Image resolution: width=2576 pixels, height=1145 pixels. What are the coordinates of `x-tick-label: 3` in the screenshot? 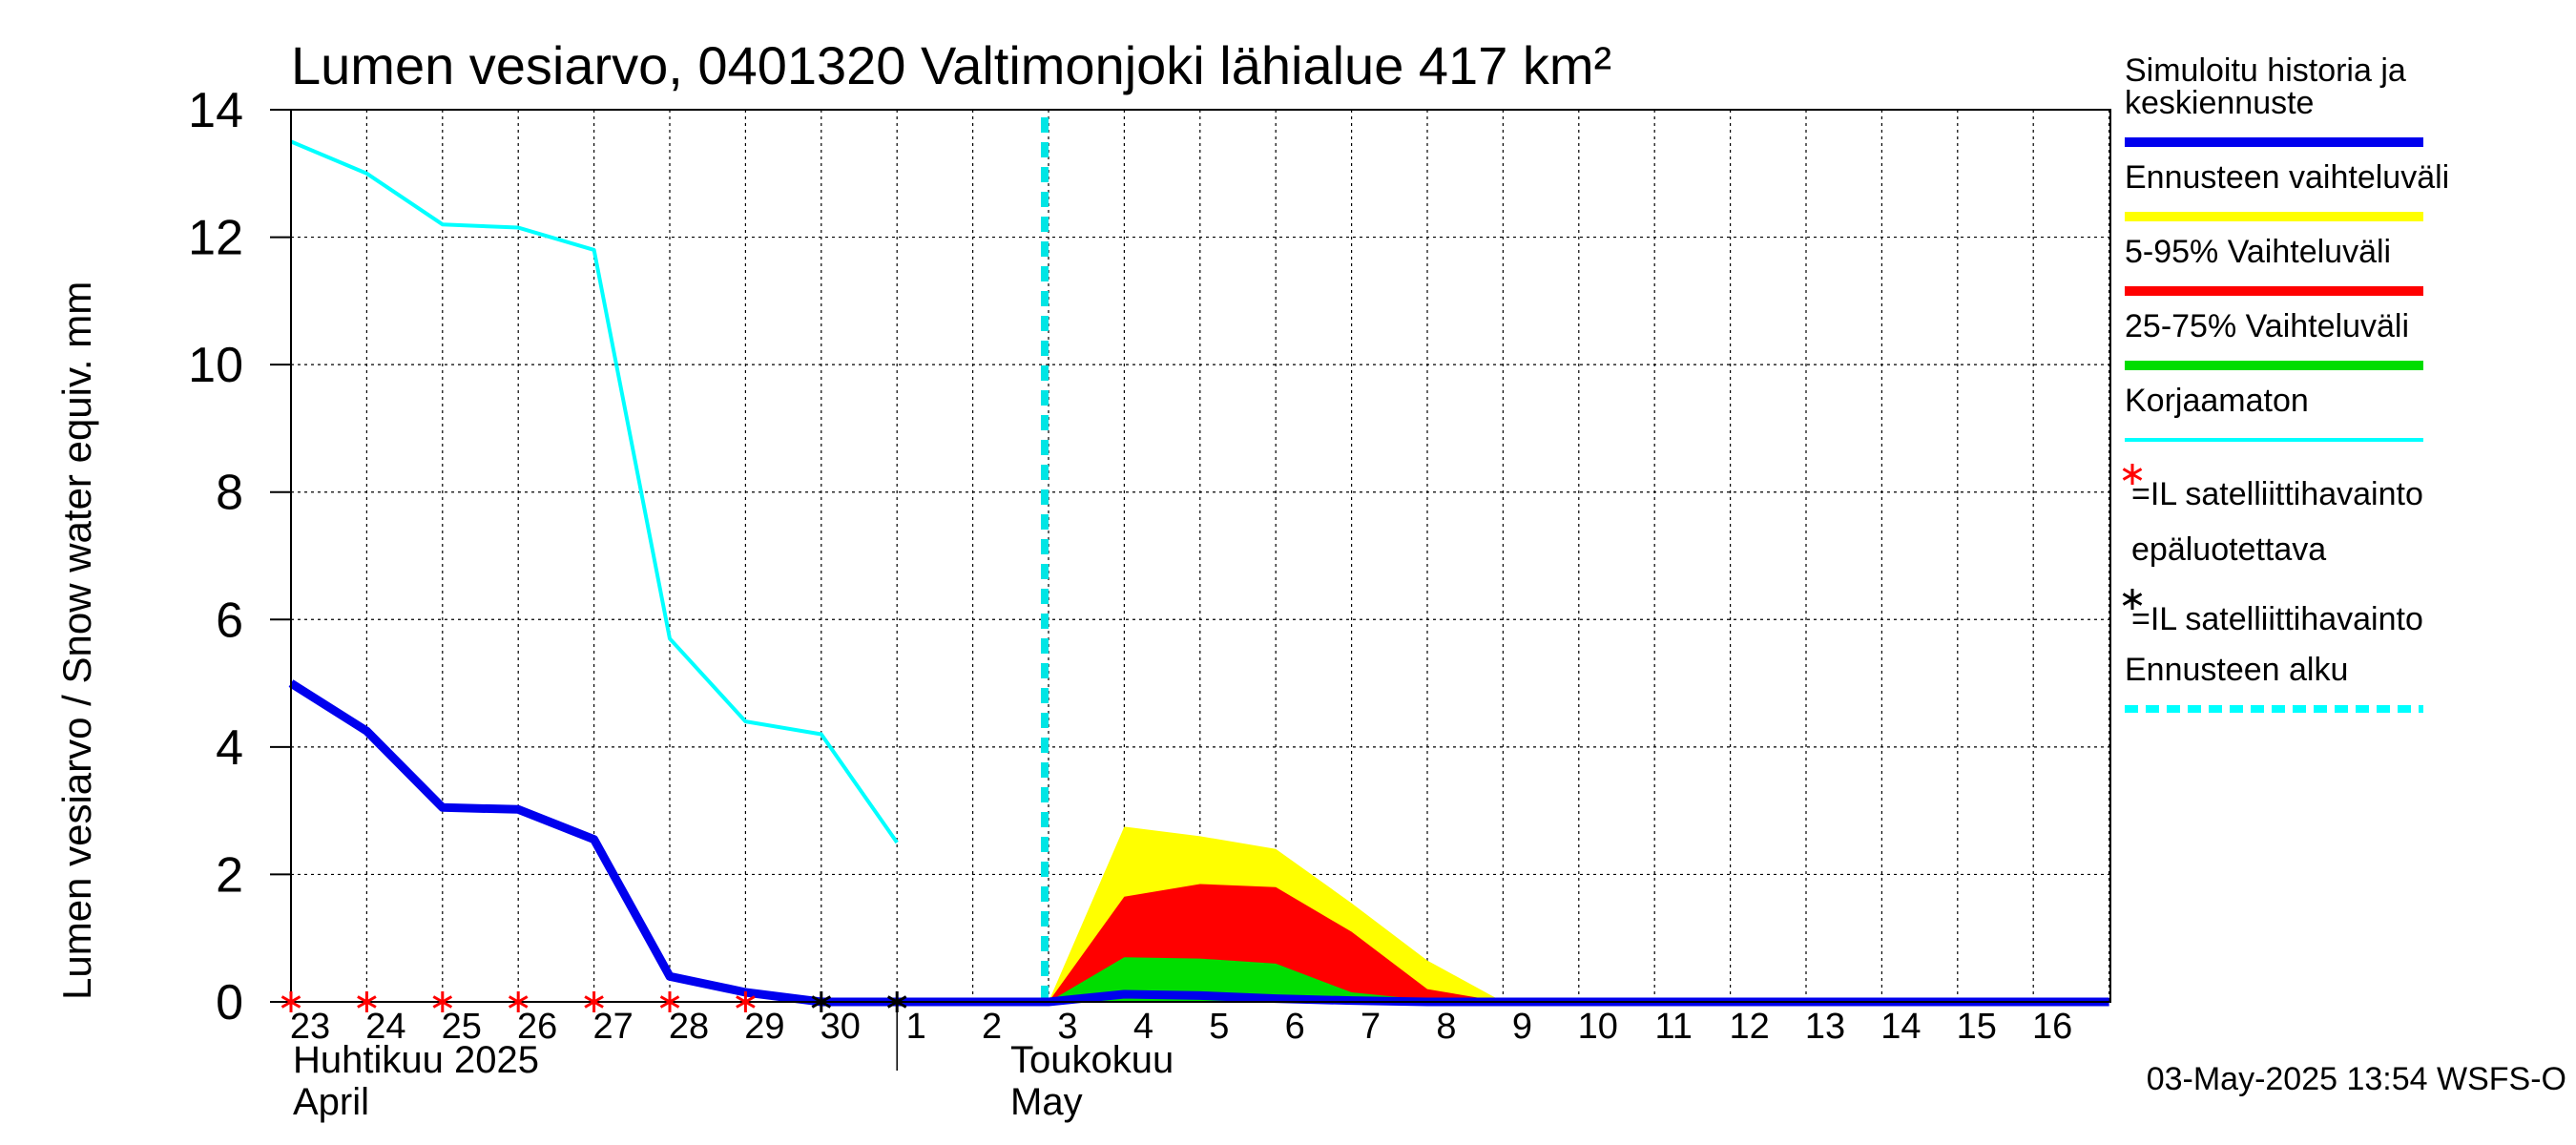 It's located at (1067, 1027).